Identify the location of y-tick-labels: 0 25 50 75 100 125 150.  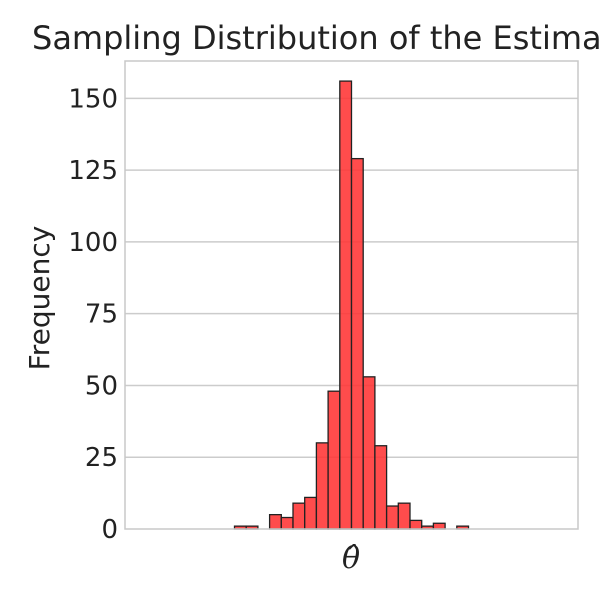
(93, 314).